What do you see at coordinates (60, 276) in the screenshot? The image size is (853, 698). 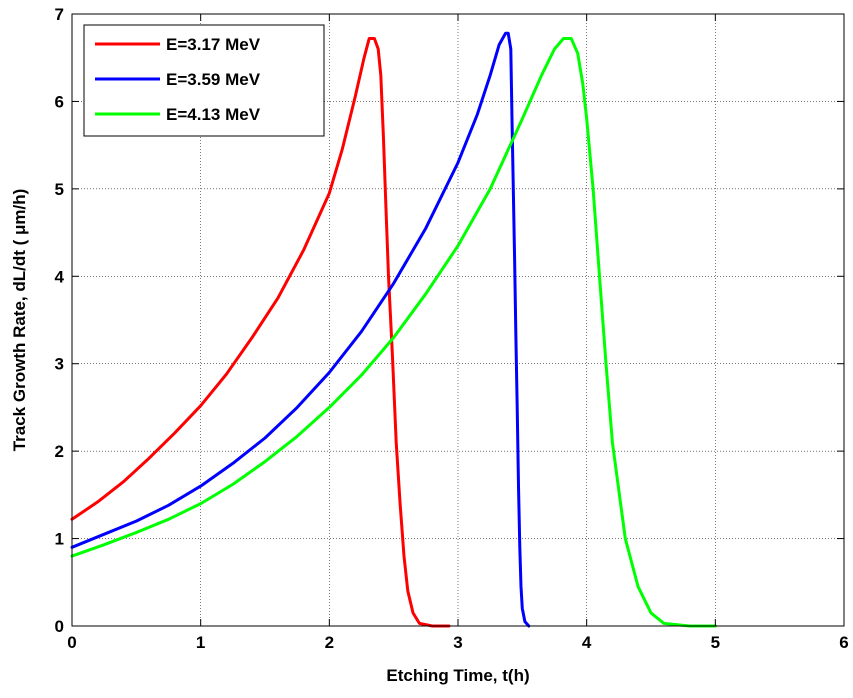 I see `y-tick-label: 4` at bounding box center [60, 276].